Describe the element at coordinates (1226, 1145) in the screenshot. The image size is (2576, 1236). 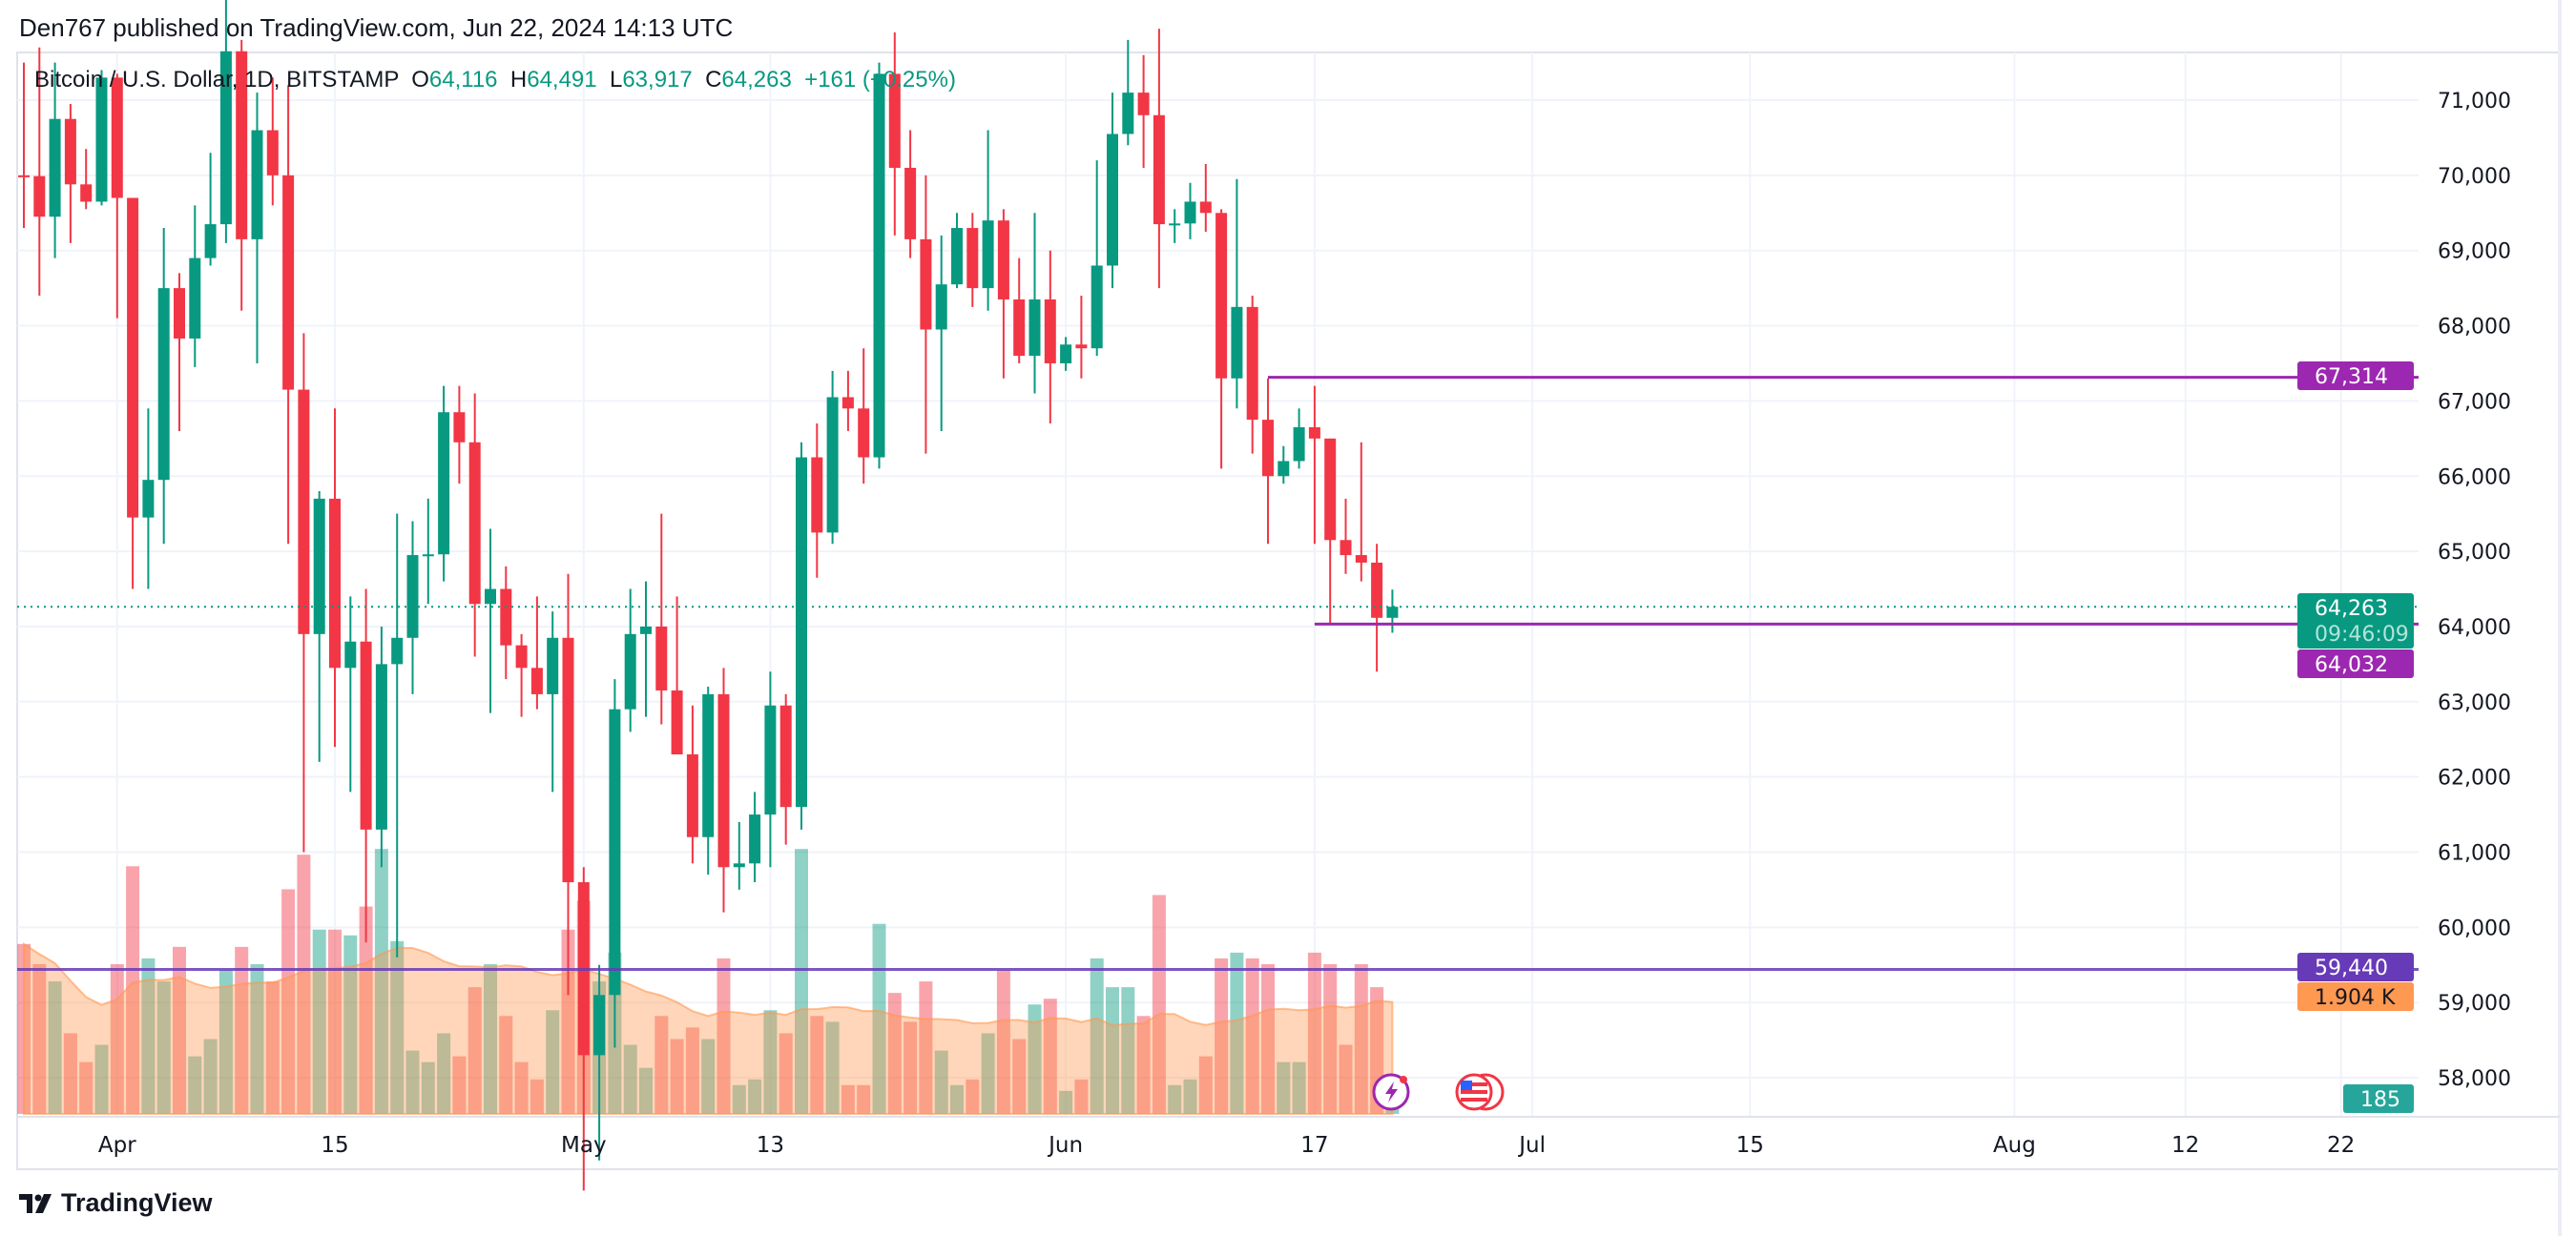
I see `time-axis: Apr 15 May 13 Jun 17 Jul 15 Aug 12 22` at that location.